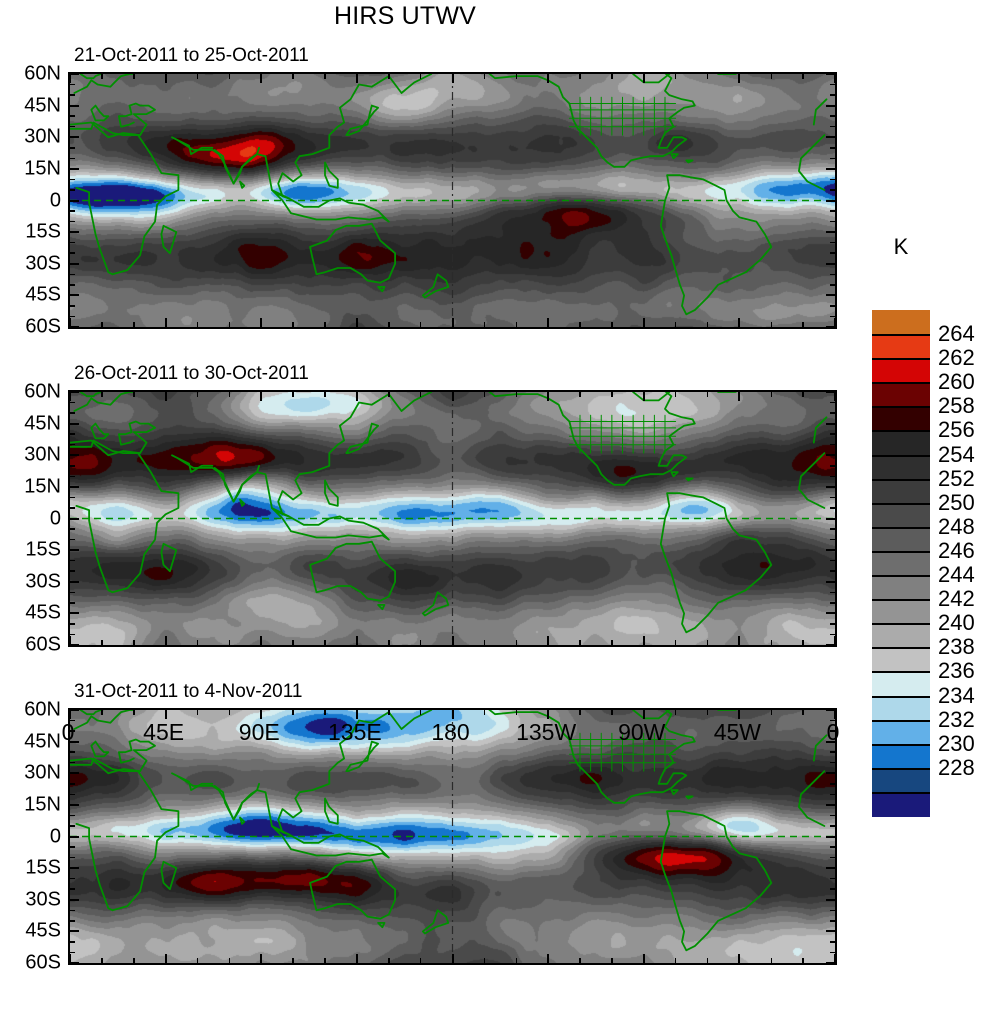 The height and width of the screenshot is (1014, 982). Describe the element at coordinates (956, 575) in the screenshot. I see `colorbar-tick-label: 244` at that location.